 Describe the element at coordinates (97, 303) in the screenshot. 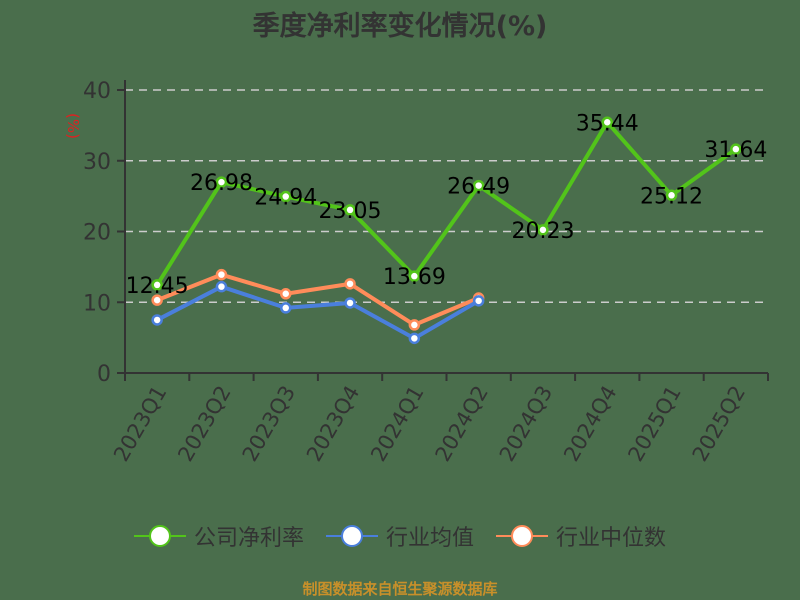

I see `y-tick-label: 10` at that location.